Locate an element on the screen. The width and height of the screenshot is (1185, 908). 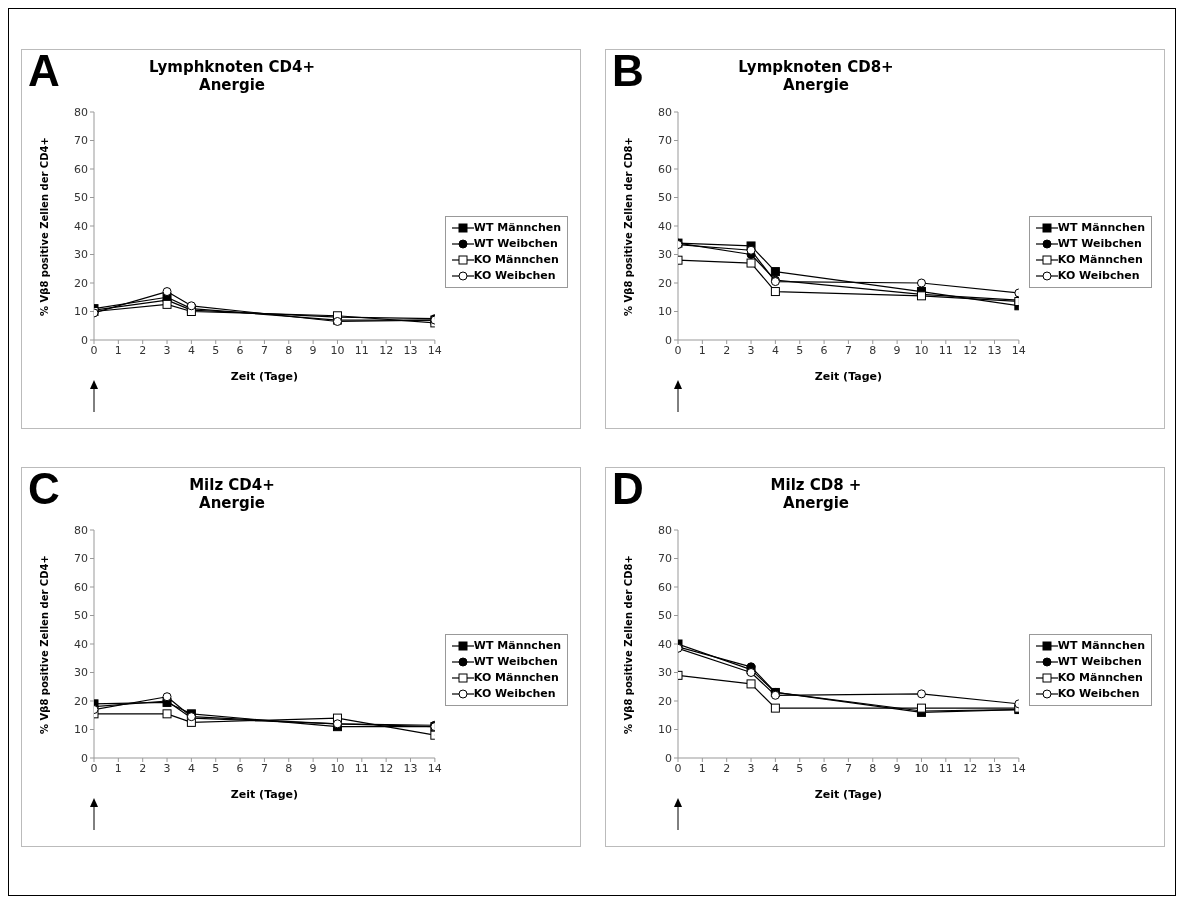
chart-title: Lymphknoten CD4+ Anergie is located at coordinates (231, 76).